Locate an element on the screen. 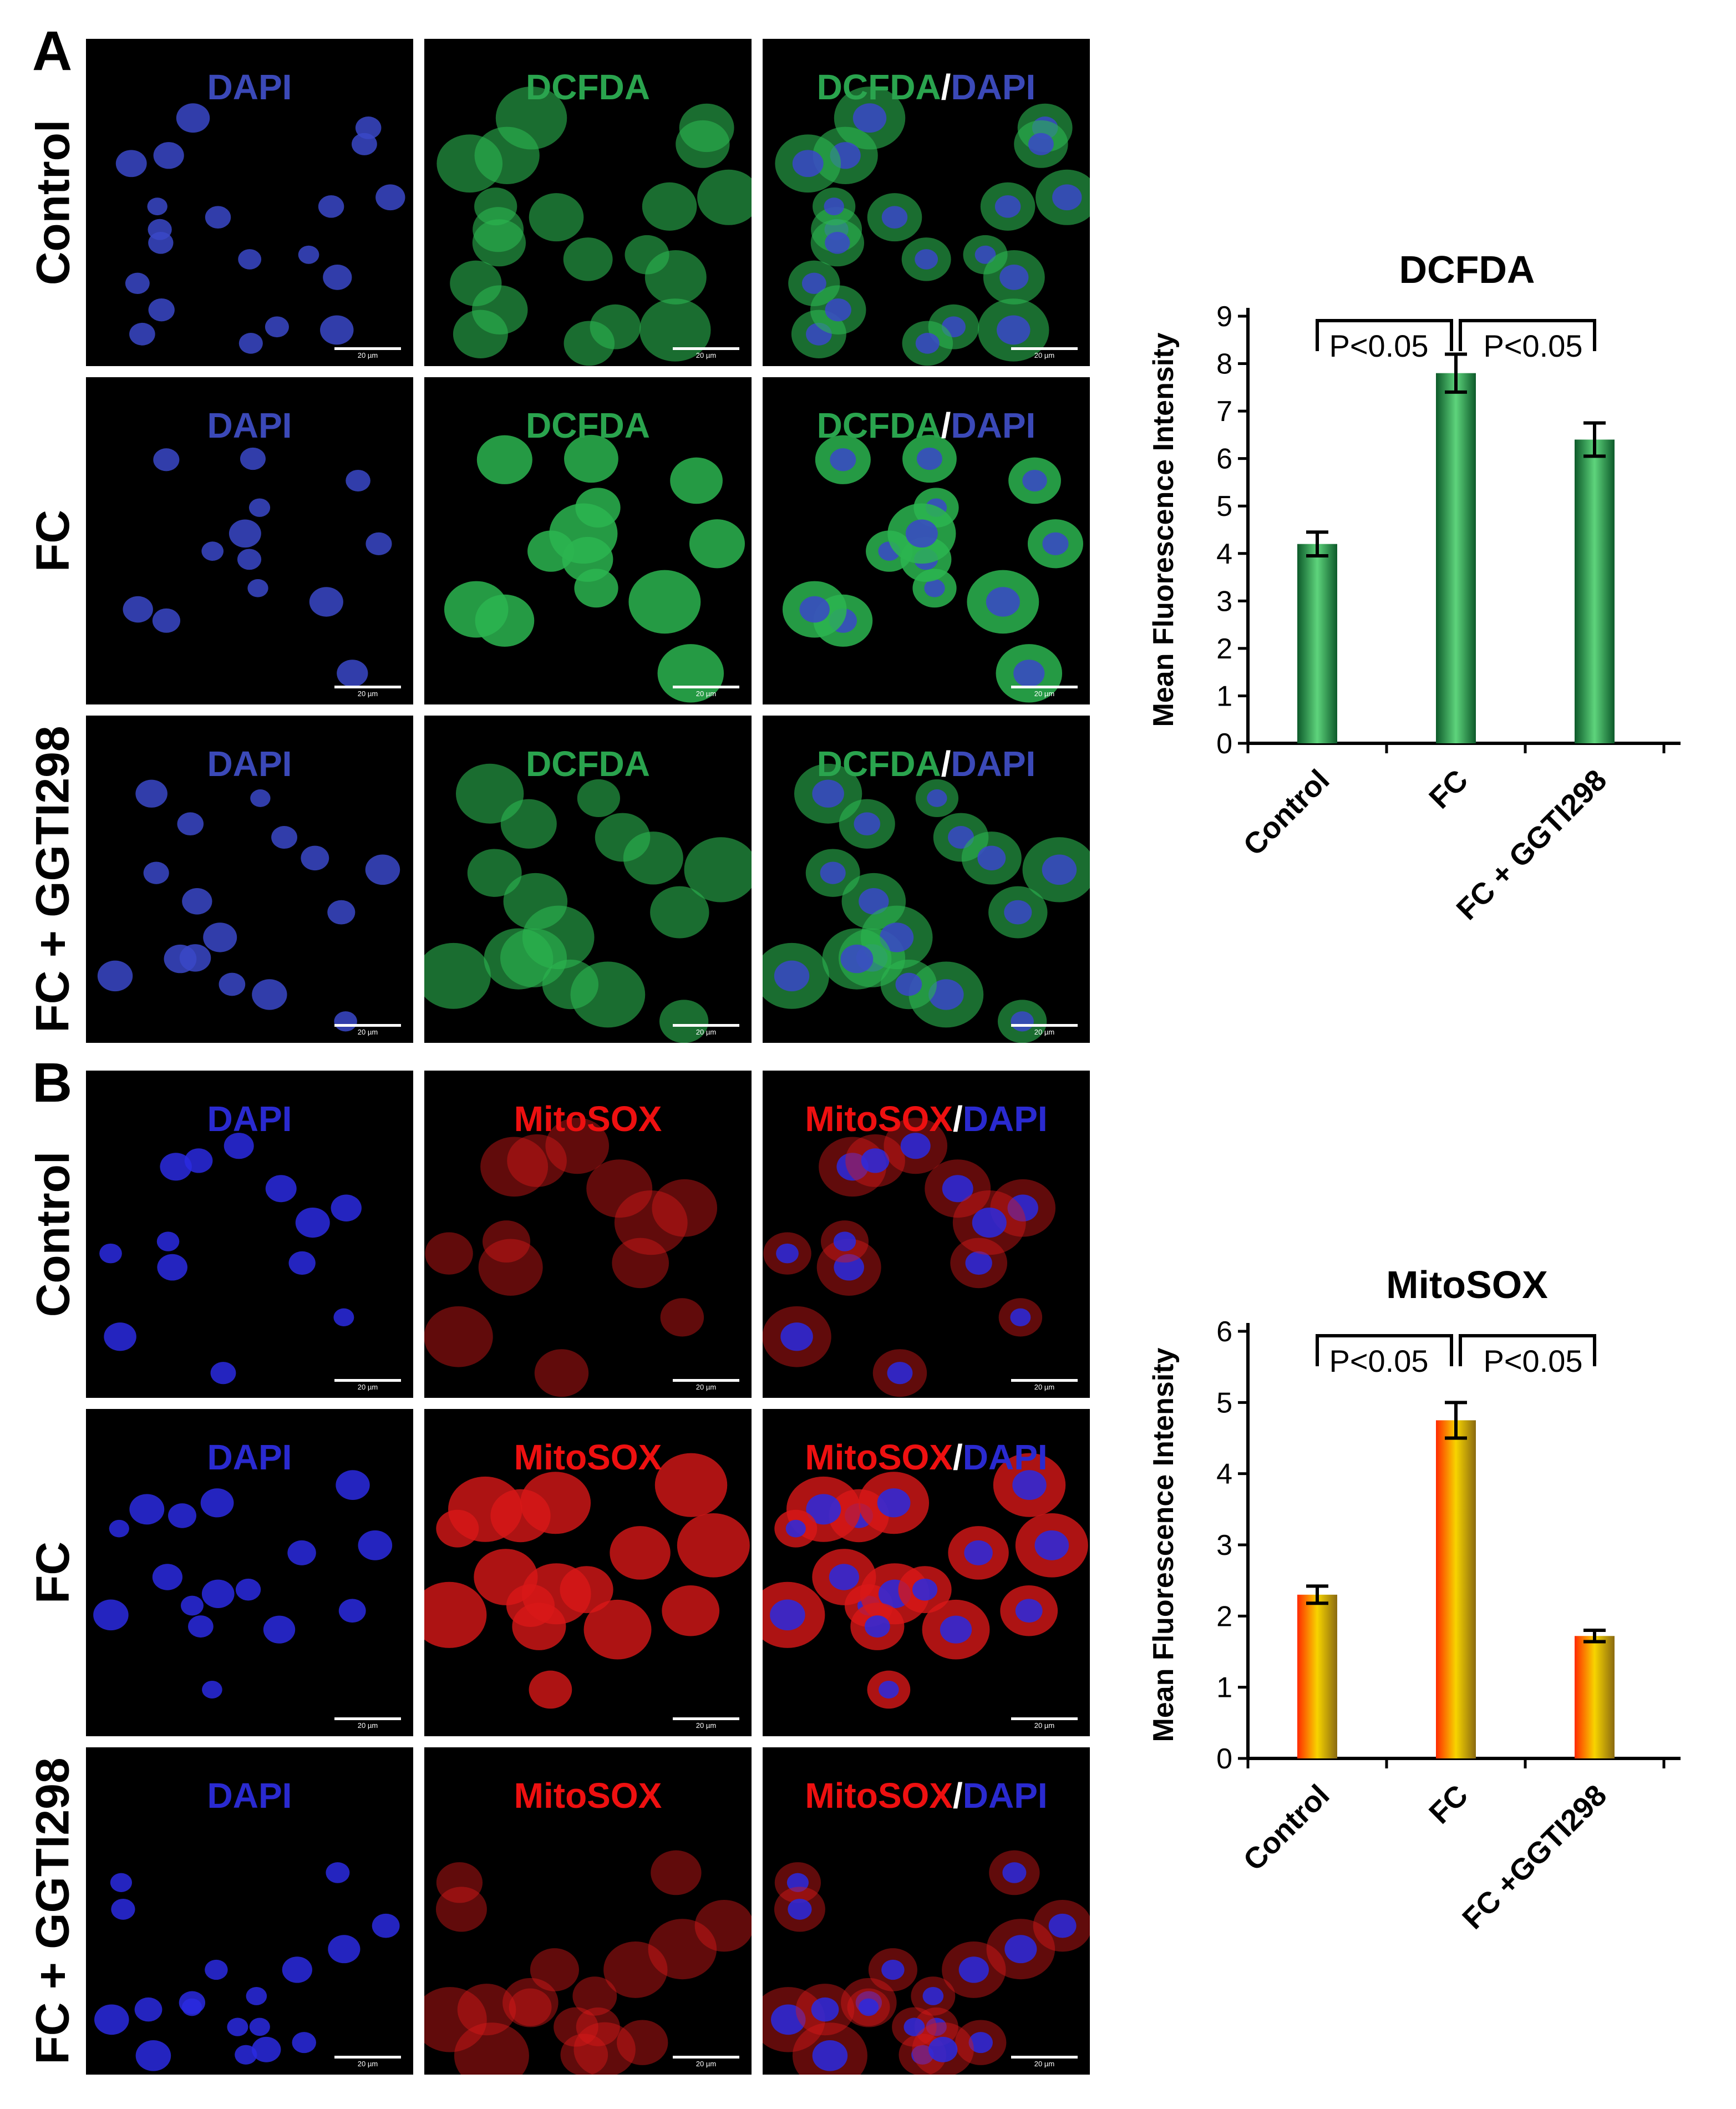  x-tick-label: Control is located at coordinates (1286, 1828).